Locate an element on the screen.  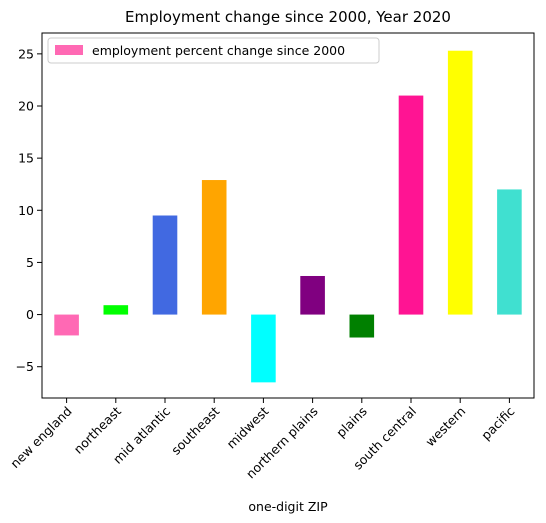
chart-title: Employment change since 2000, Year 2020 is located at coordinates (288, 17).